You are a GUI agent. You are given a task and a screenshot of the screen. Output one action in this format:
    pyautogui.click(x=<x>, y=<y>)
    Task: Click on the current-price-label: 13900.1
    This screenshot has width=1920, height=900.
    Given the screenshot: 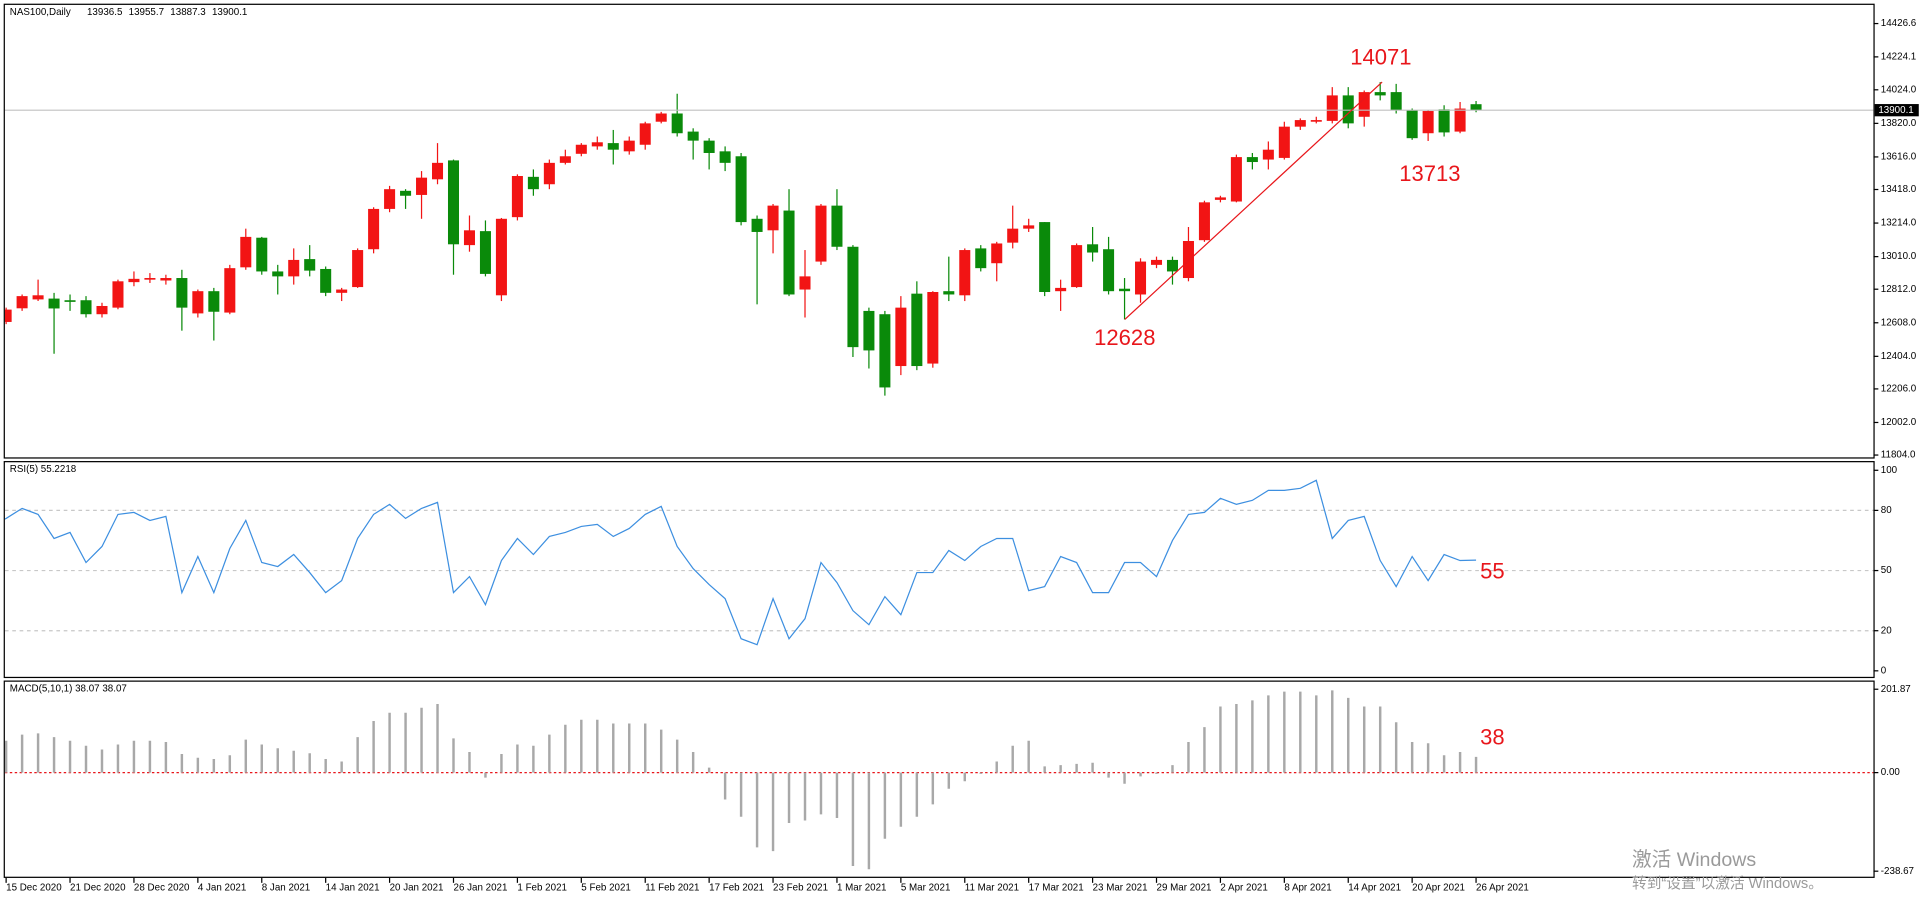 What is the action you would take?
    pyautogui.click(x=1895, y=110)
    